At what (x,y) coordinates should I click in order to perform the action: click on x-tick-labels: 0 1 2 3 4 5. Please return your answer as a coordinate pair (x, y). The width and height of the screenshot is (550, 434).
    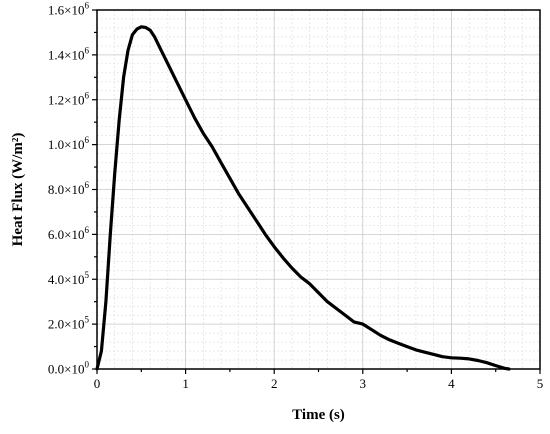
    Looking at the image, I should click on (319, 383).